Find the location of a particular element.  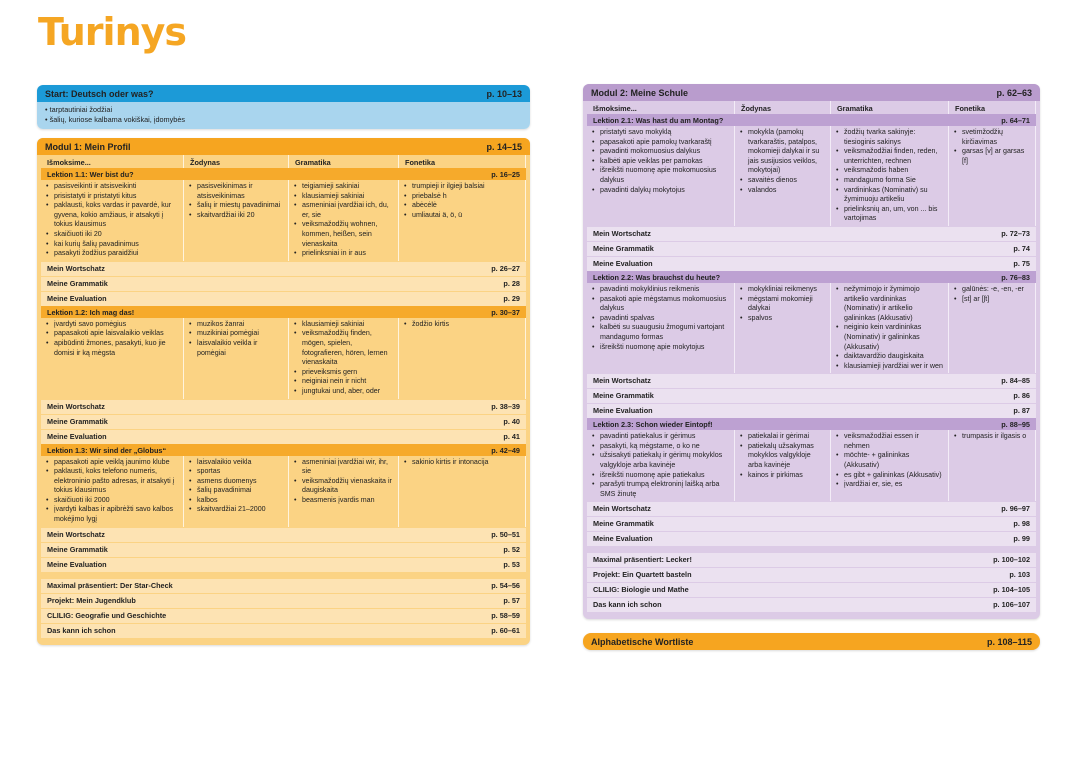

list-item: pasakyti žodžius paraidžiui is located at coordinates (112, 254).